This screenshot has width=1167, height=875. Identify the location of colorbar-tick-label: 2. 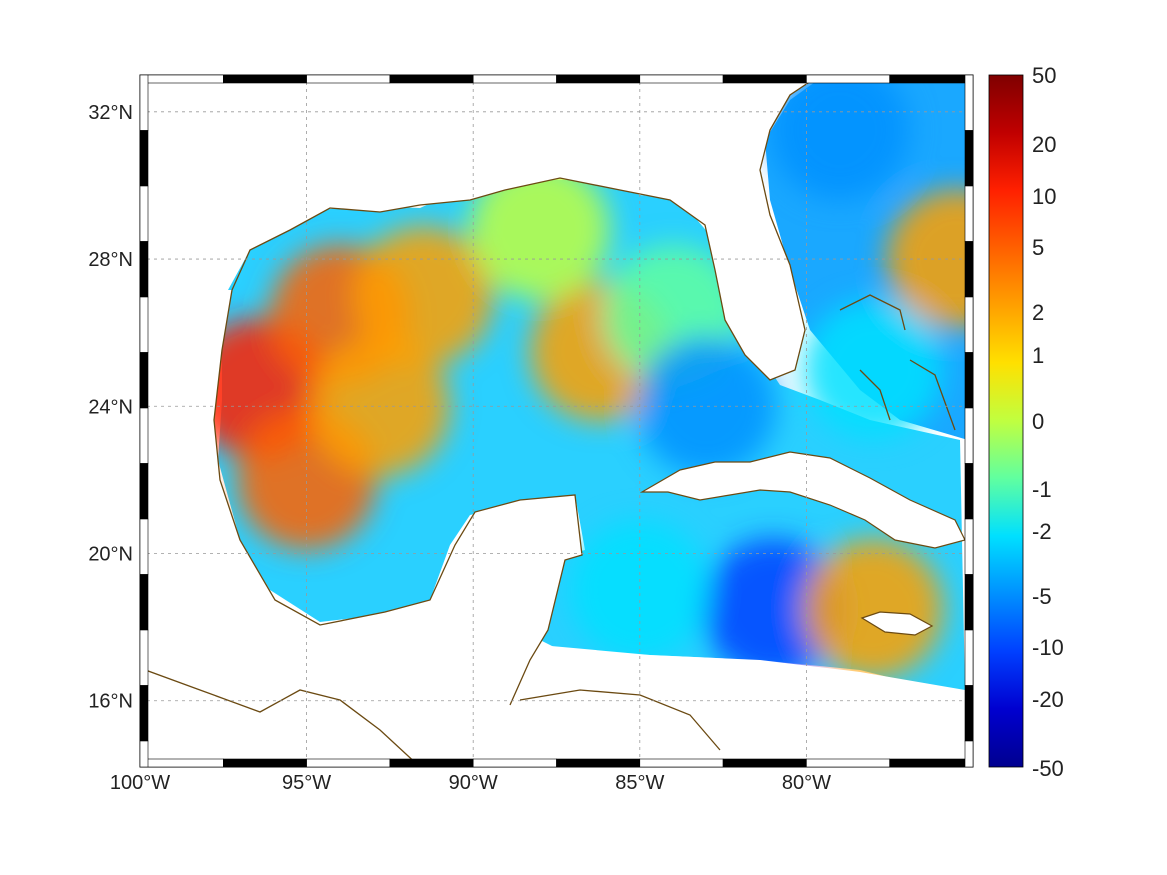
(1038, 312).